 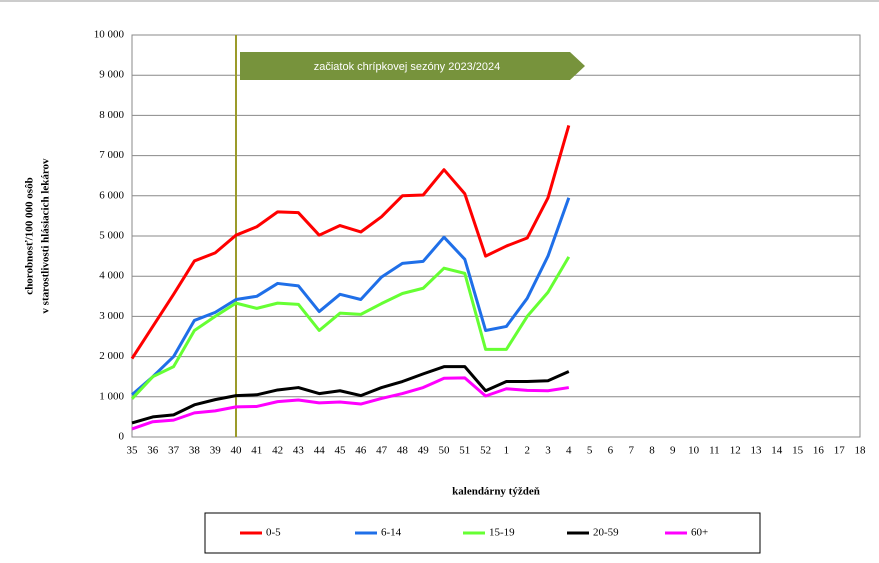 What do you see at coordinates (652, 451) in the screenshot?
I see `x-tick-label: 8` at bounding box center [652, 451].